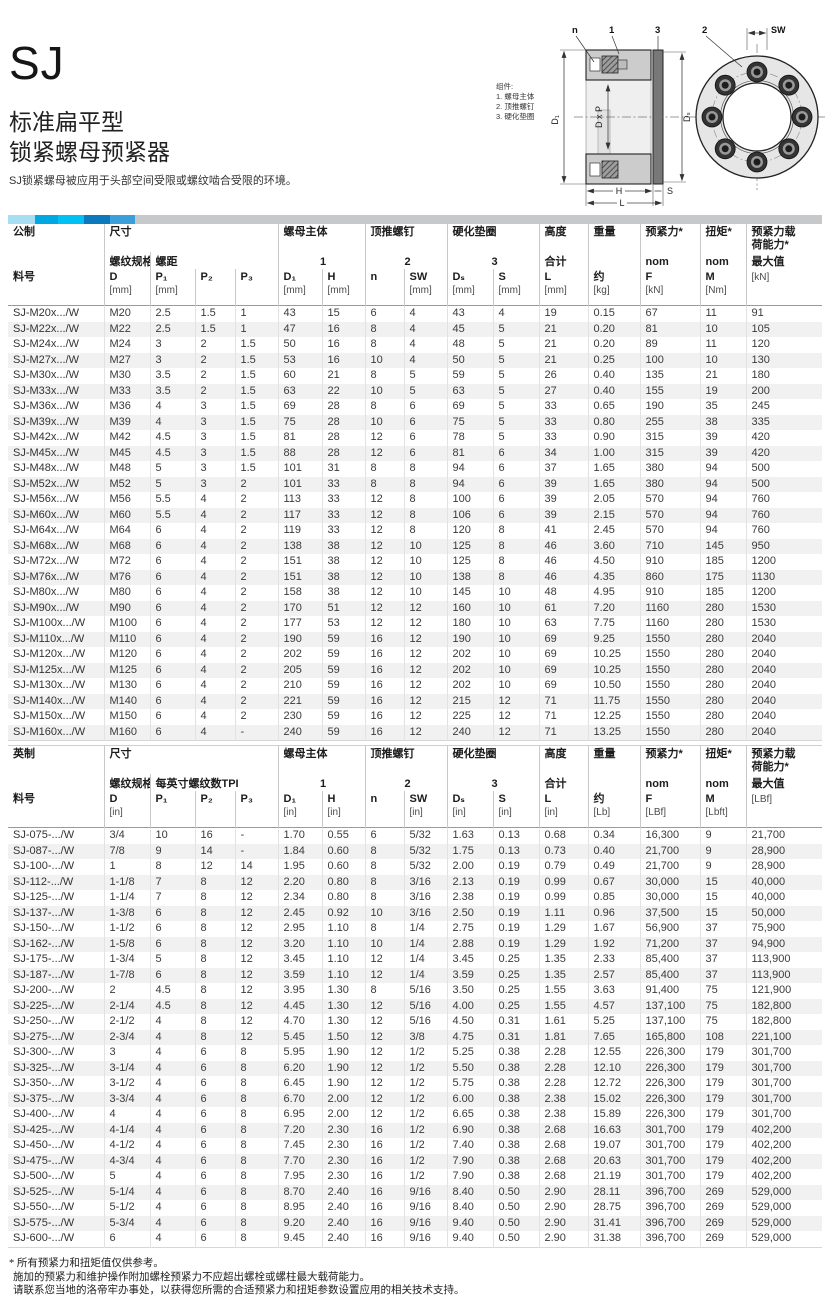  Describe the element at coordinates (469, 407) in the screenshot. I see `table-cell: 69` at that location.